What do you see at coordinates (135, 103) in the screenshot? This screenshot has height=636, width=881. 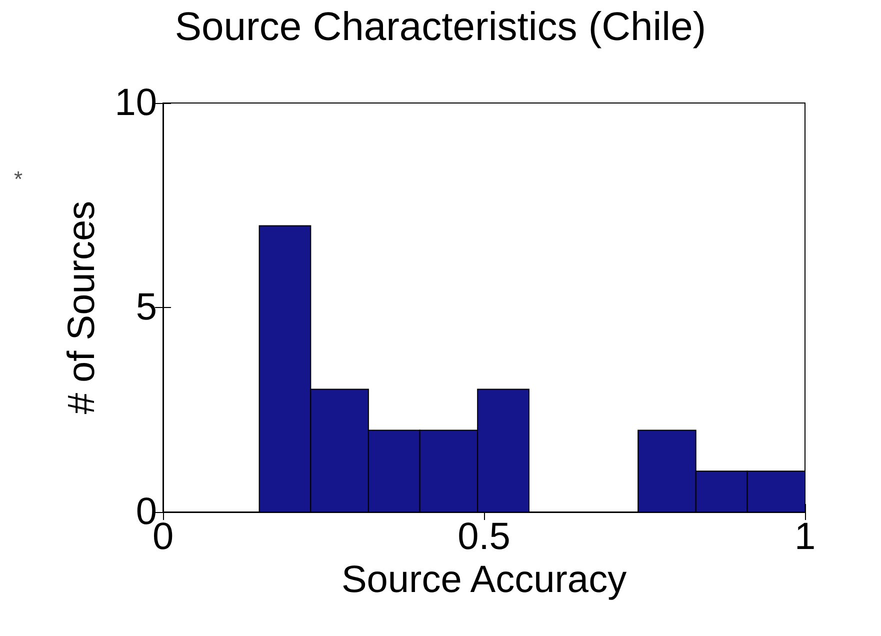 I see `y-tick-label: 10` at bounding box center [135, 103].